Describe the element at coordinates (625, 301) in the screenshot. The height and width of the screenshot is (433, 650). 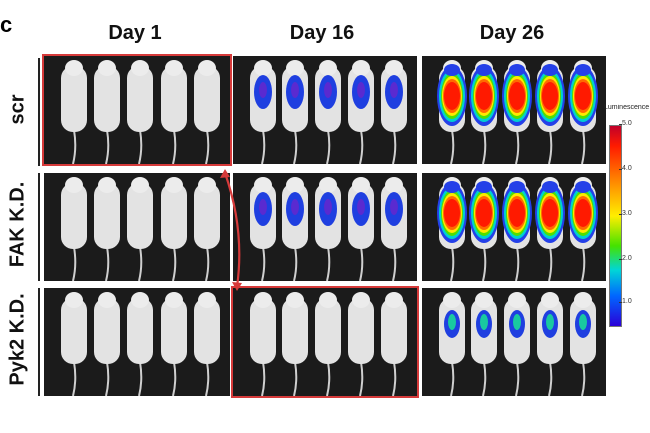
I see `colorbar-tick: 1.0` at that location.